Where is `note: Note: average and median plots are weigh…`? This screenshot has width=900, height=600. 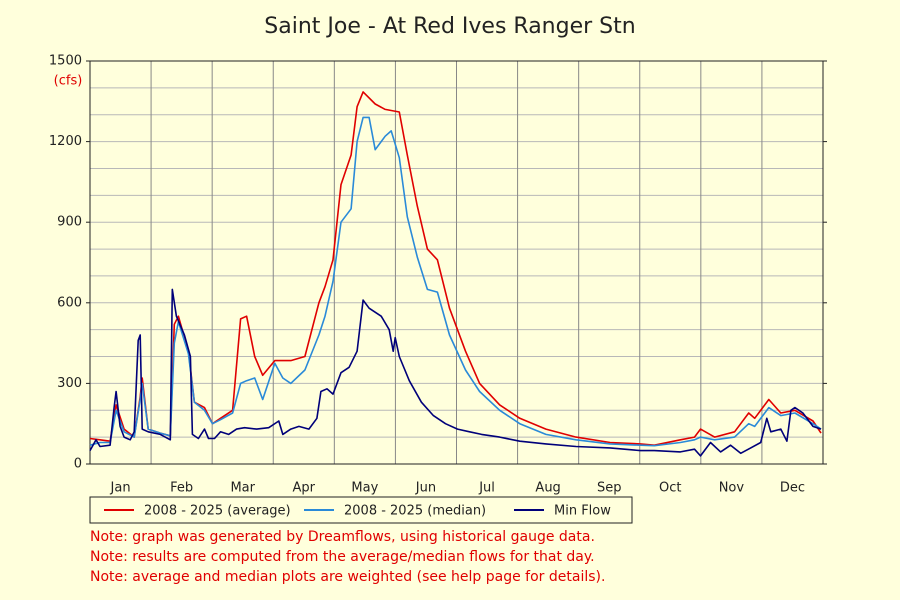 note: Note: average and median plots are weigh… is located at coordinates (347, 577).